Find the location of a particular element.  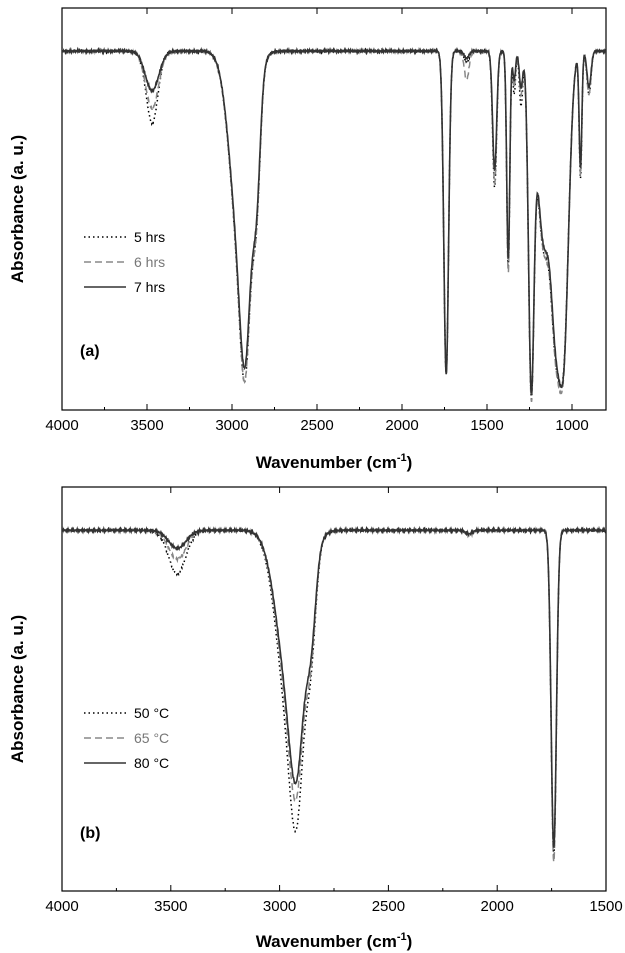

legend-label: 6 hrs is located at coordinates (149, 262).